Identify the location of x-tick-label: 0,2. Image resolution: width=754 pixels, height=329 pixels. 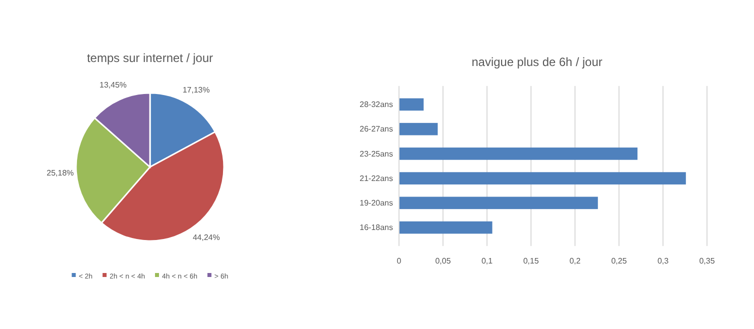
(575, 261).